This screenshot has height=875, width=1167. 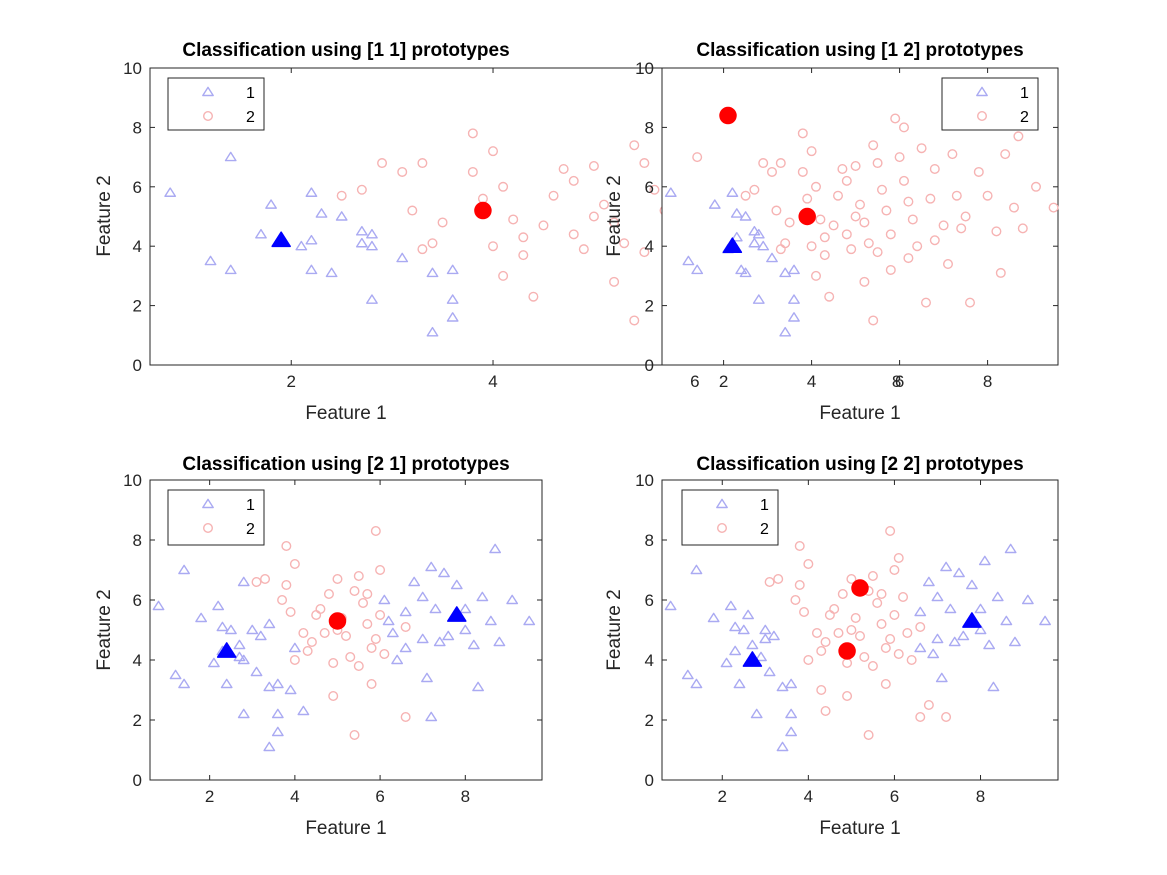 What do you see at coordinates (649, 365) in the screenshot?
I see `subplot-2-ytick-label: 0` at bounding box center [649, 365].